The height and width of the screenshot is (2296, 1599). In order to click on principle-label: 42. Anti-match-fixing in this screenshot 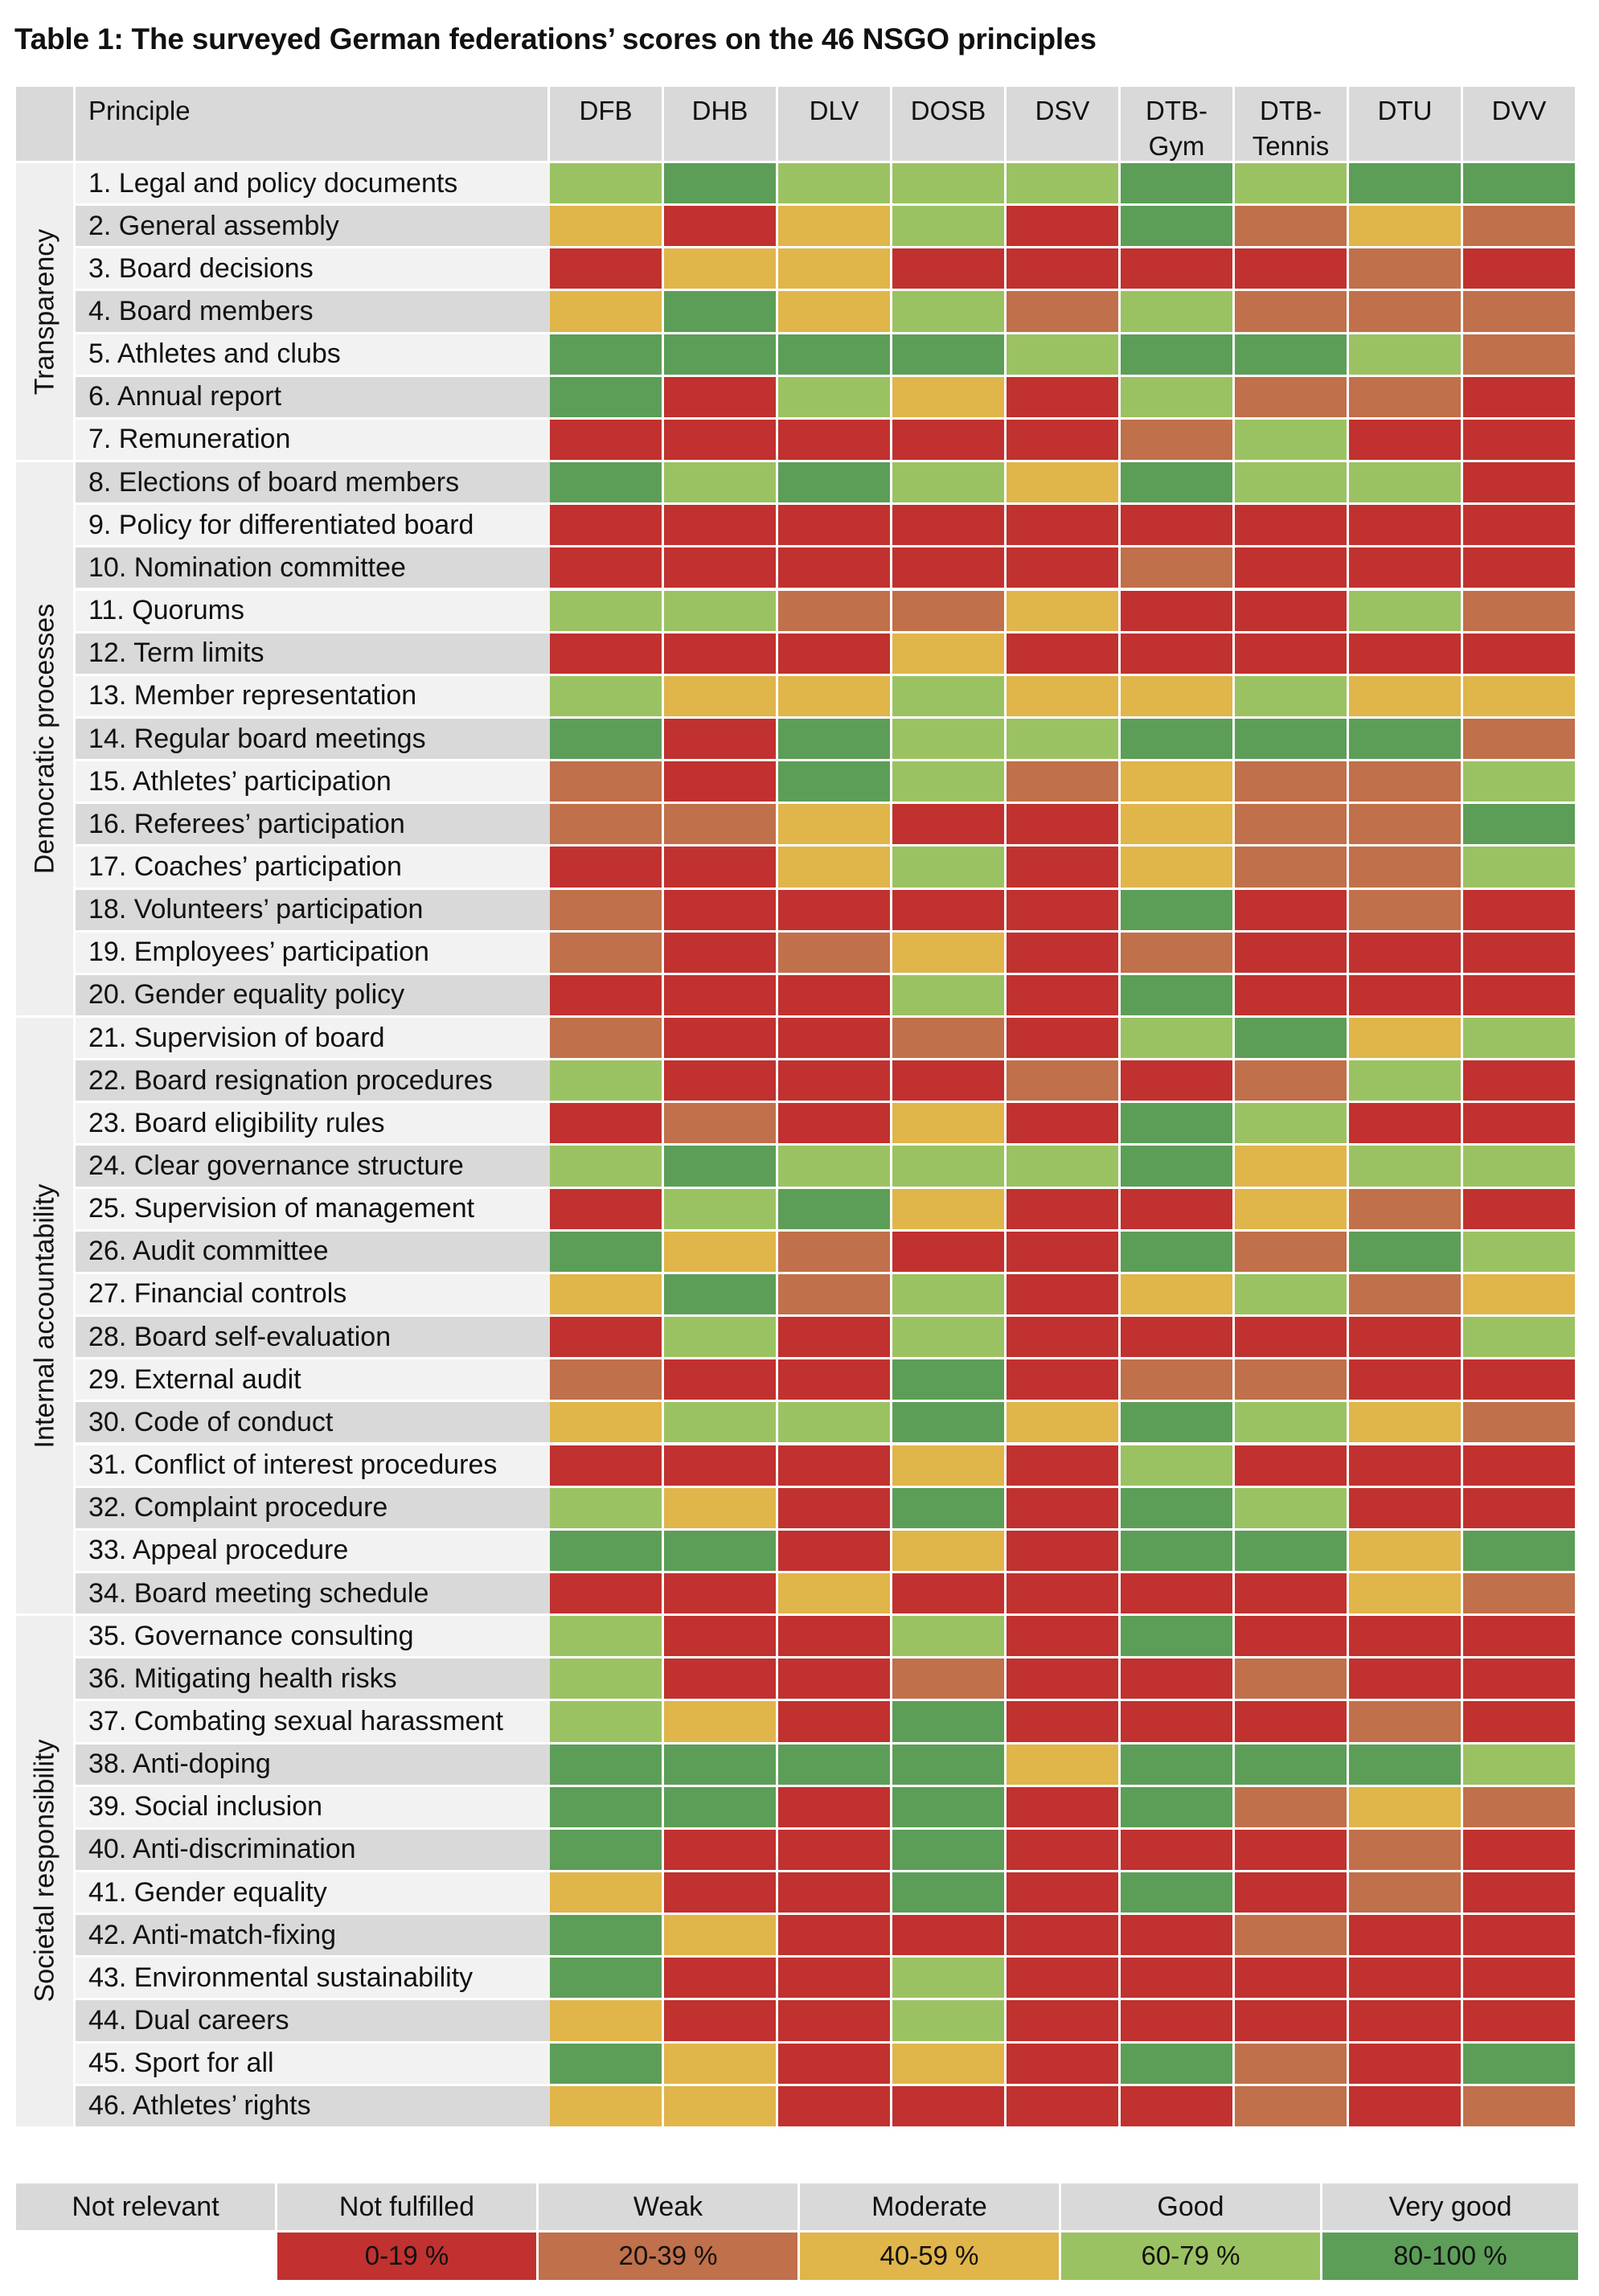, I will do `click(313, 1937)`.